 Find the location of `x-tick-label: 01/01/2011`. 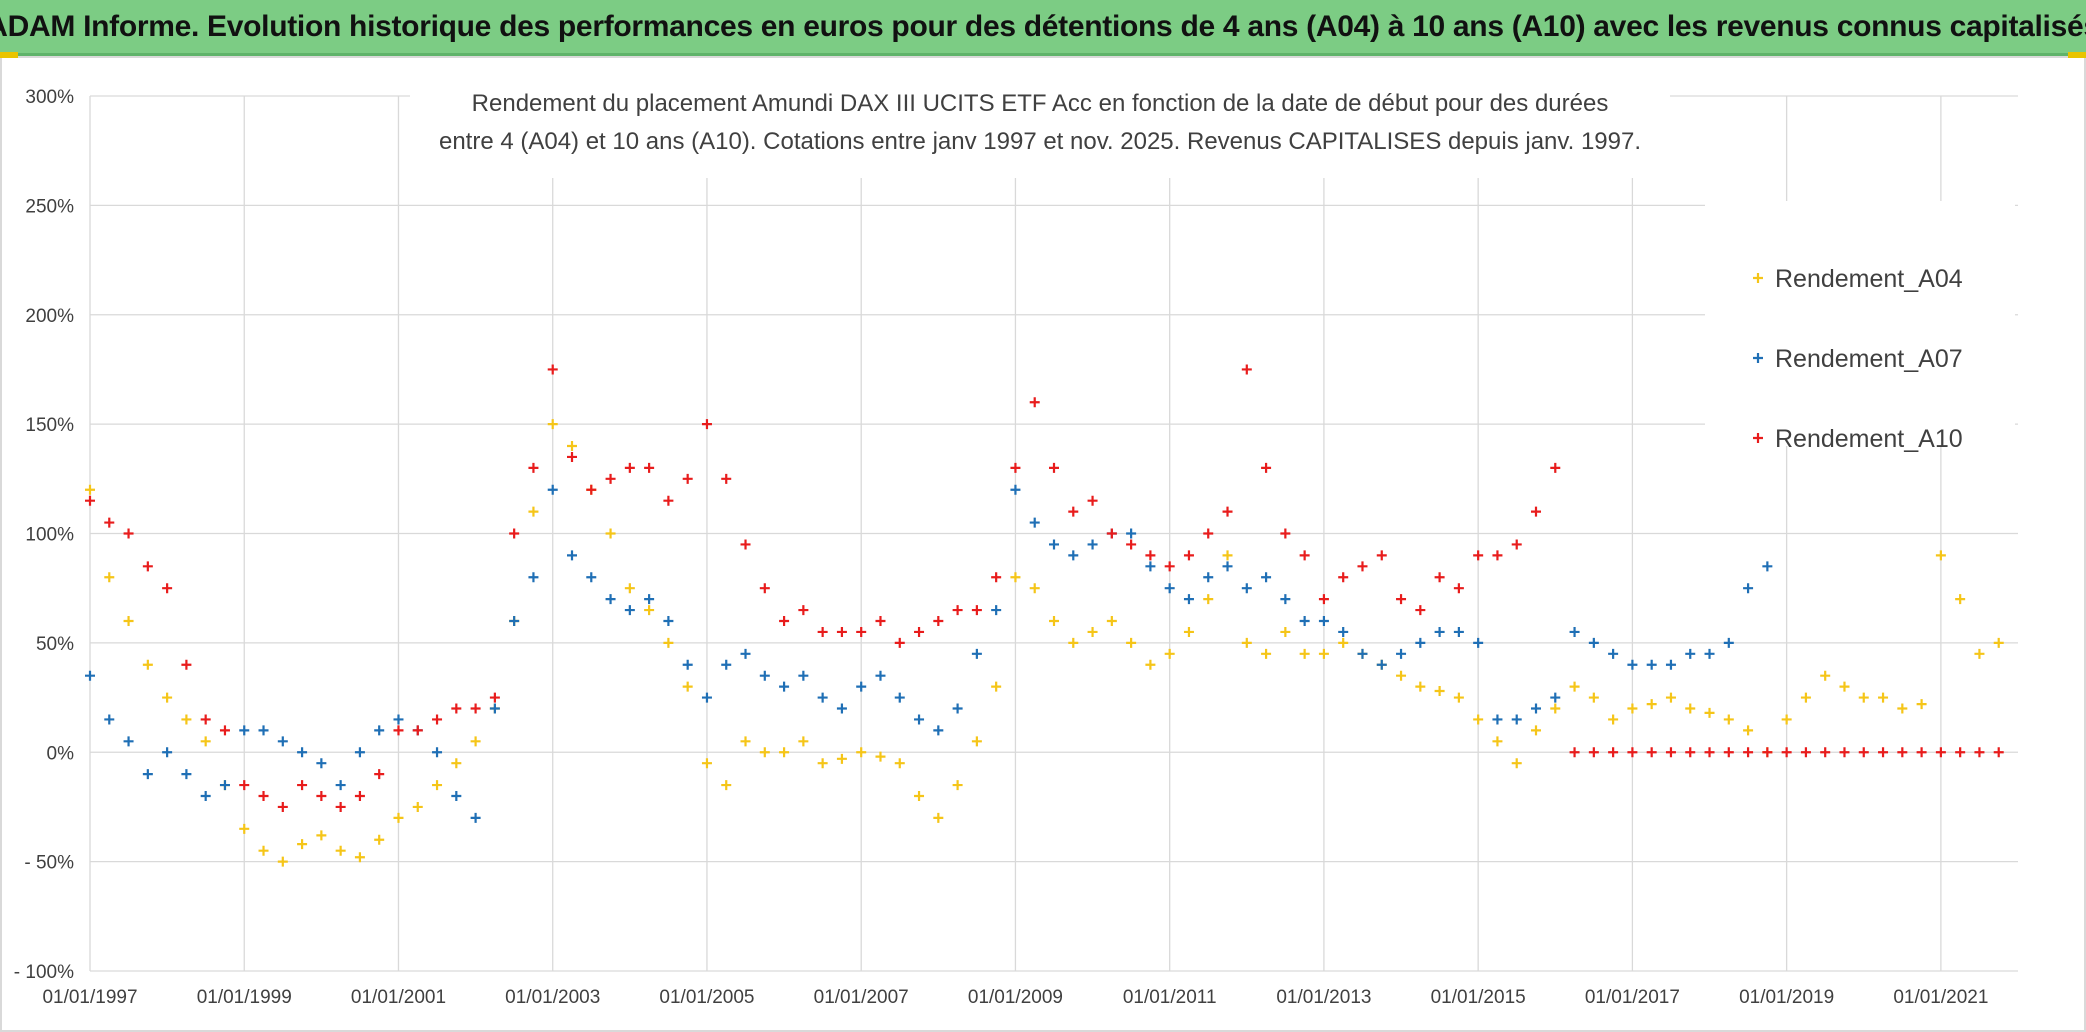

x-tick-label: 01/01/2011 is located at coordinates (1170, 997).